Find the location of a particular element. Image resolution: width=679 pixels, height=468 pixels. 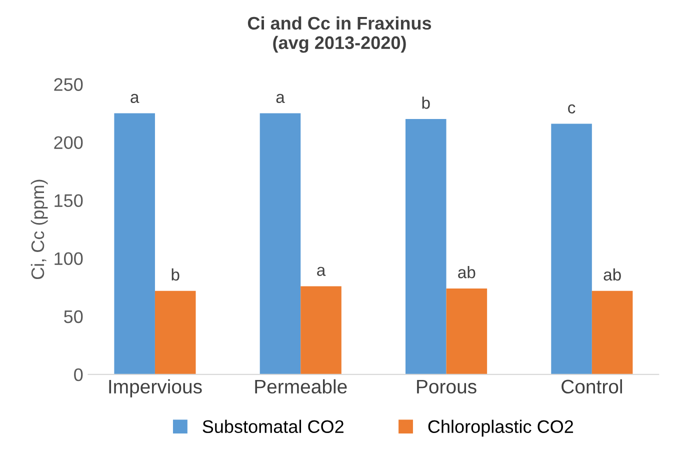

x-tick-label: Impervious is located at coordinates (155, 388).